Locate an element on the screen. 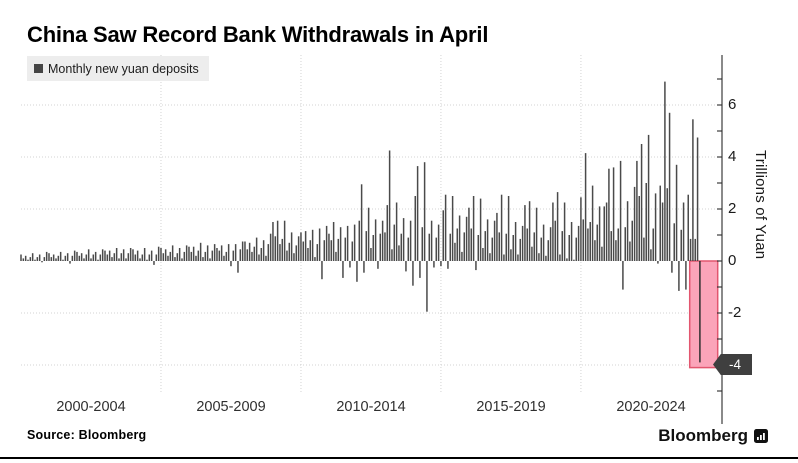 This screenshot has width=798, height=463. bottom-rule is located at coordinates (399, 458).